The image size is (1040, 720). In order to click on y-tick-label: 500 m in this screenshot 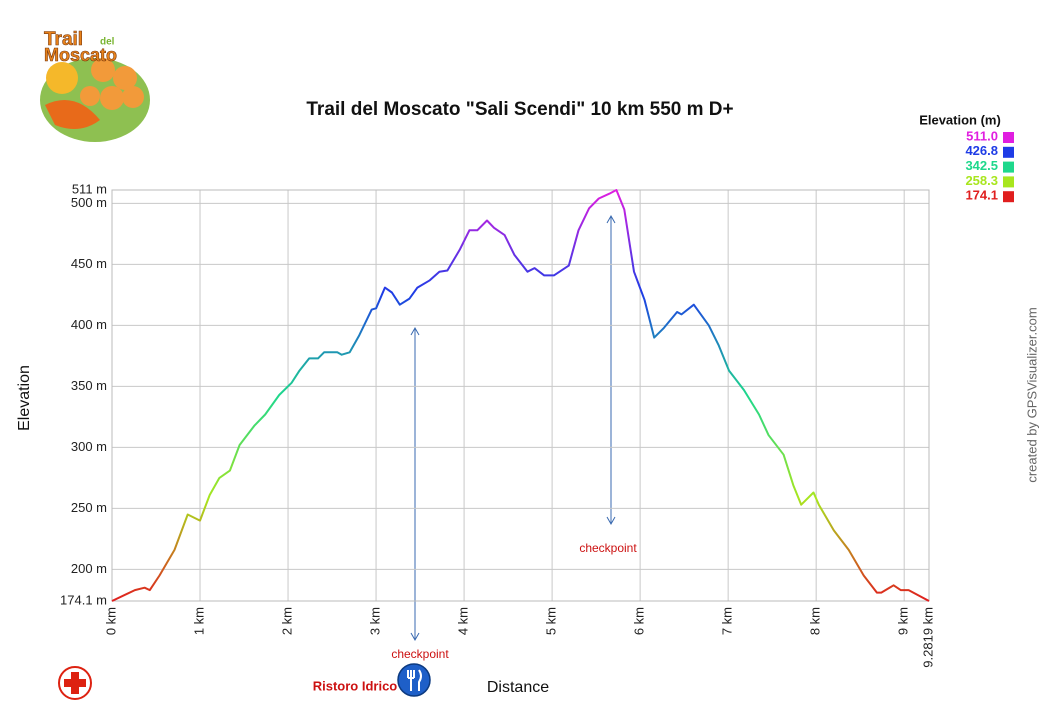, I will do `click(89, 202)`.